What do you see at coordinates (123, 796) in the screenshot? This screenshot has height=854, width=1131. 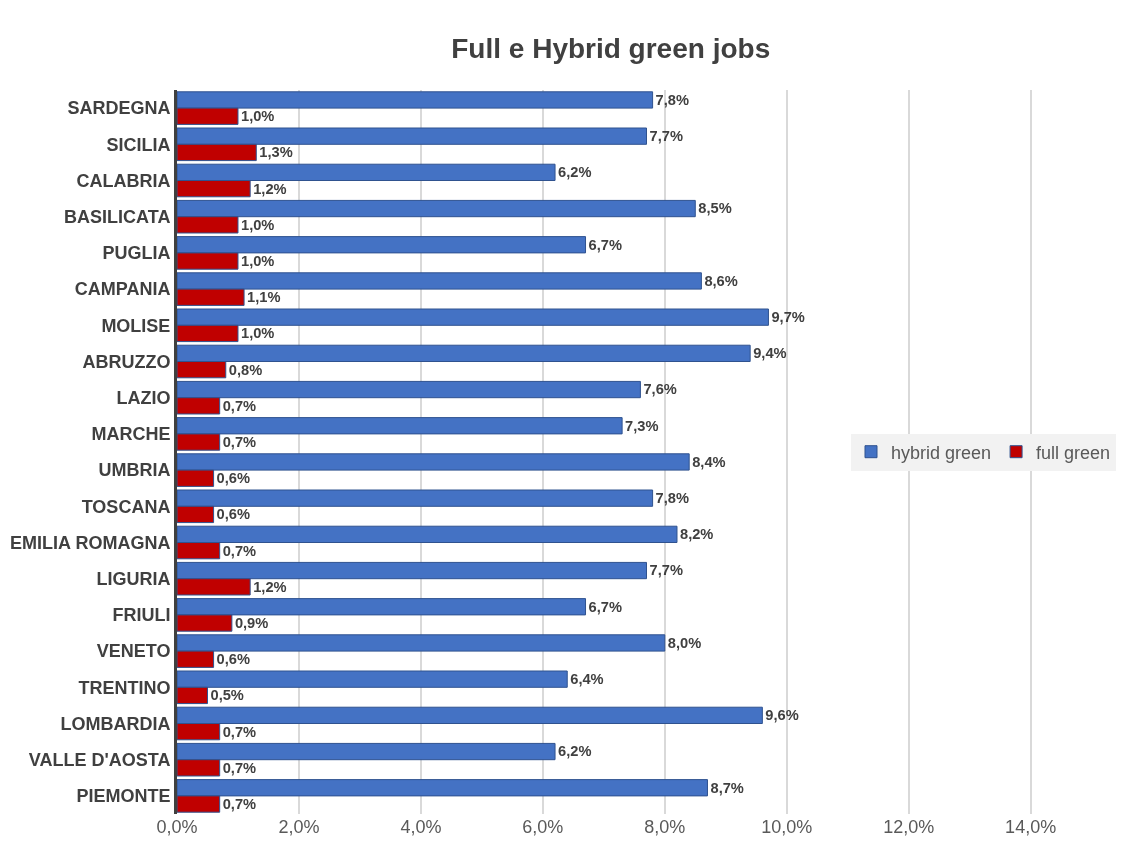 I see `y-tick-label: PIEMONTE` at bounding box center [123, 796].